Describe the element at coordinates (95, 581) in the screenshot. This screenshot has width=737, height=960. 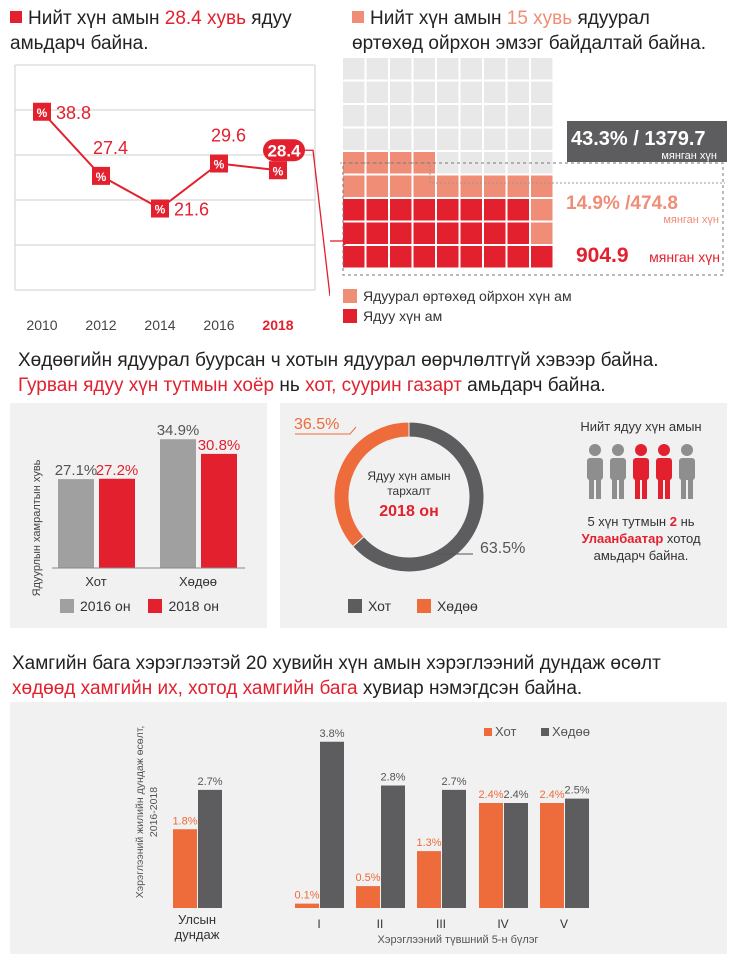
I see `bar-category-label: Хот` at that location.